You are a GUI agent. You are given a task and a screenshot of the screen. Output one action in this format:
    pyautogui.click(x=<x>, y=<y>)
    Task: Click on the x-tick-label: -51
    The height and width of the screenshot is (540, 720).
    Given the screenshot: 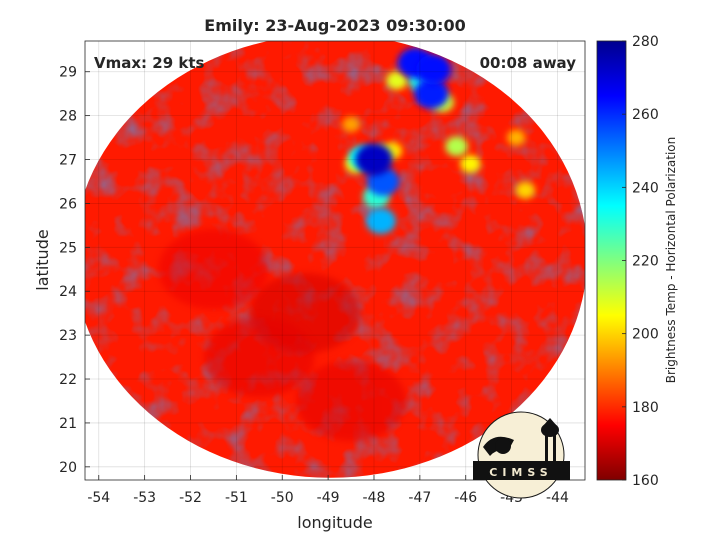 What is the action you would take?
    pyautogui.click(x=236, y=498)
    